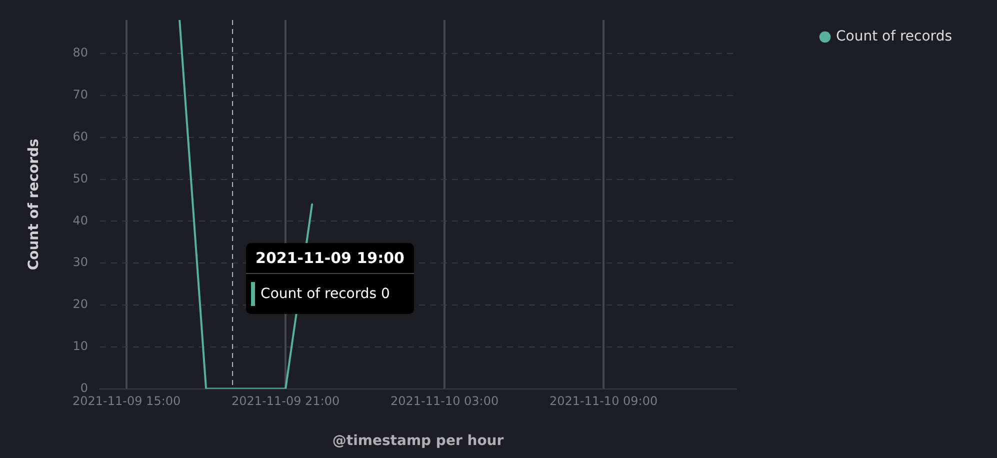 This screenshot has height=458, width=997. Describe the element at coordinates (80, 136) in the screenshot. I see `y-tick-label: 60` at that location.